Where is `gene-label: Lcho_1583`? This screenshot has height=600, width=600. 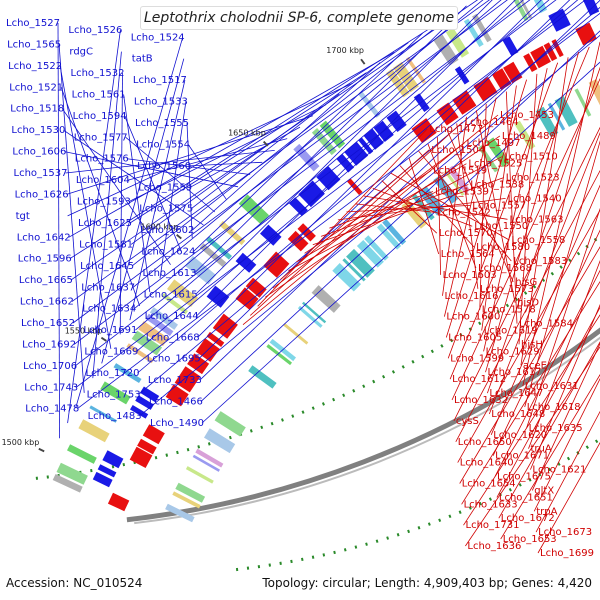
gene-label: Lcho_1583 is located at coordinates (540, 261).